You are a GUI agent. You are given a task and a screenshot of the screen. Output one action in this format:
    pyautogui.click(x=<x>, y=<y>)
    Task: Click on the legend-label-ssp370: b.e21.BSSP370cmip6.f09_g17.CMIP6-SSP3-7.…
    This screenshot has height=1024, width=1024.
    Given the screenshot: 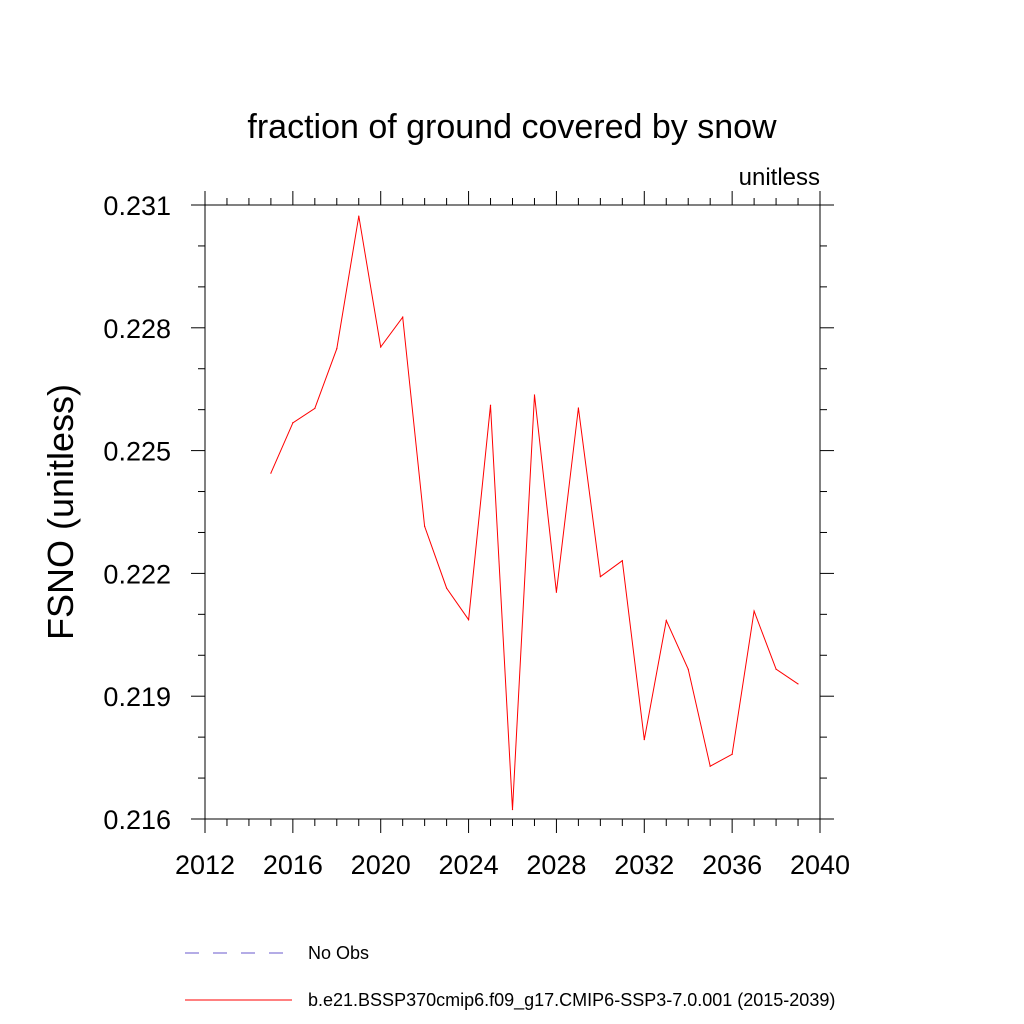 What is the action you would take?
    pyautogui.click(x=571, y=1000)
    